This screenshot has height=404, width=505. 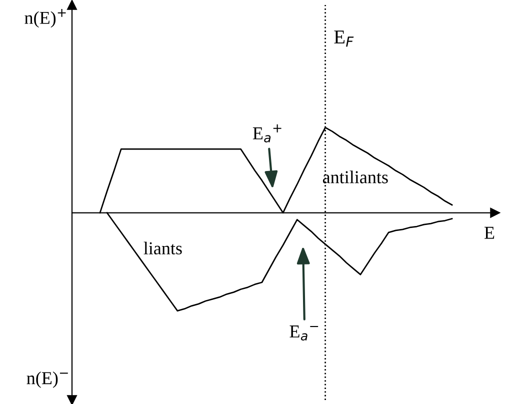 I want to click on text: n(E)$^{−}$, so click(x=47, y=380).